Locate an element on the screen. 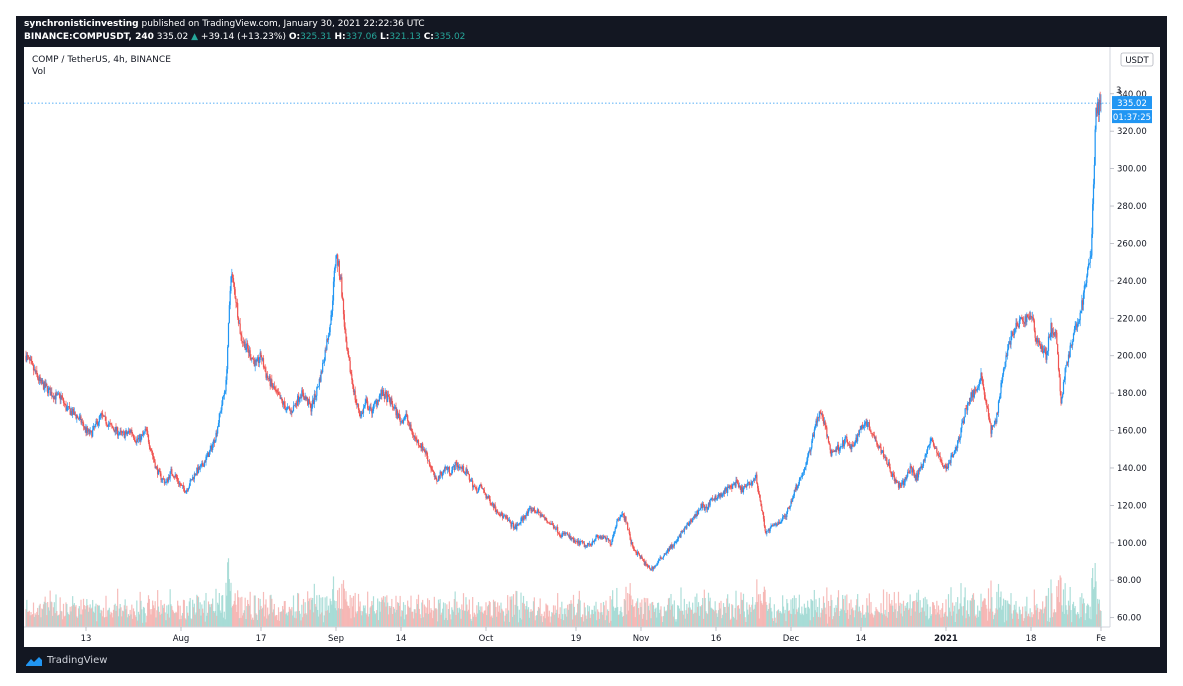 The width and height of the screenshot is (1183, 686). currency-badge: USDT is located at coordinates (1137, 59).